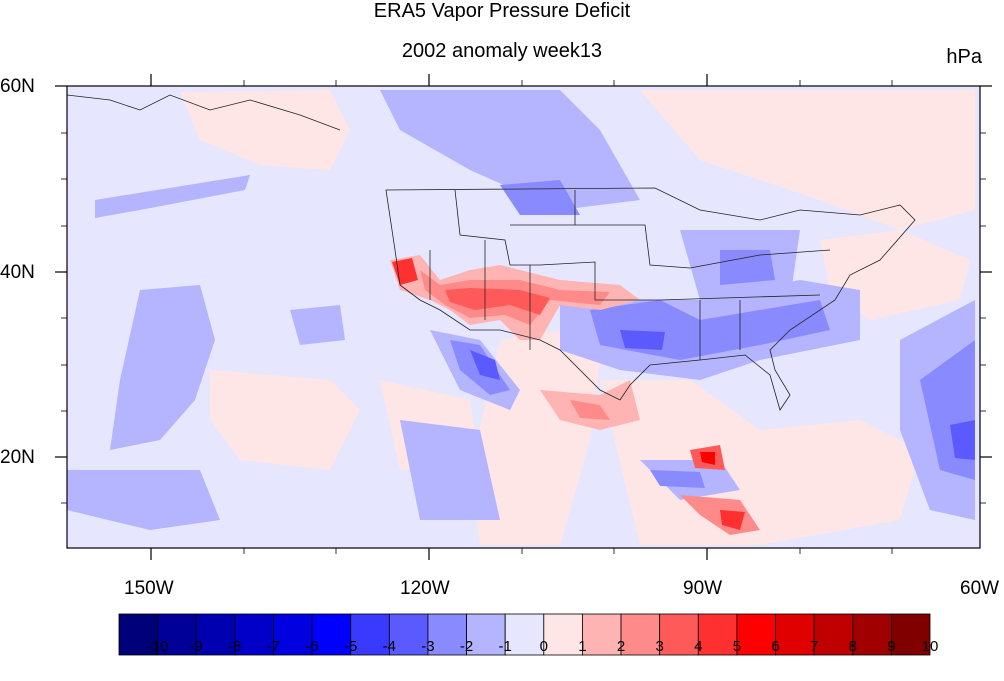 This screenshot has width=1004, height=681. I want to click on map-subtitle: 2002 anomaly week13, so click(502, 51).